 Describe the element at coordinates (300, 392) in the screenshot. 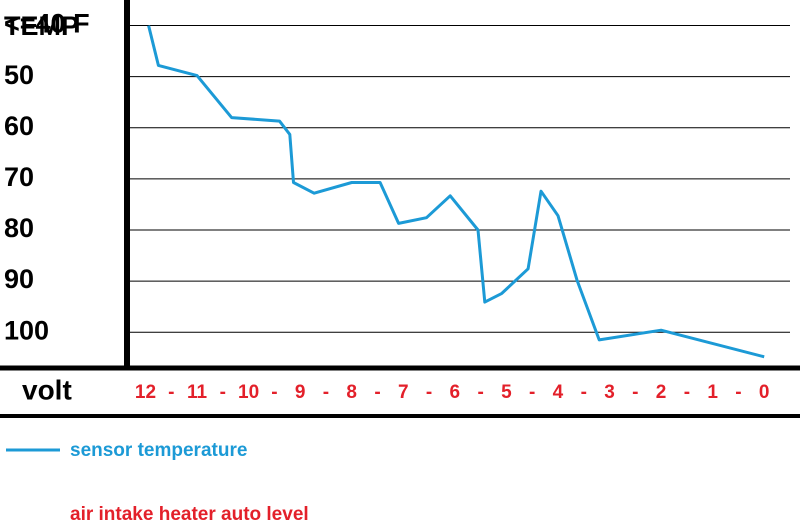

I see `x-tick-label: 9` at that location.